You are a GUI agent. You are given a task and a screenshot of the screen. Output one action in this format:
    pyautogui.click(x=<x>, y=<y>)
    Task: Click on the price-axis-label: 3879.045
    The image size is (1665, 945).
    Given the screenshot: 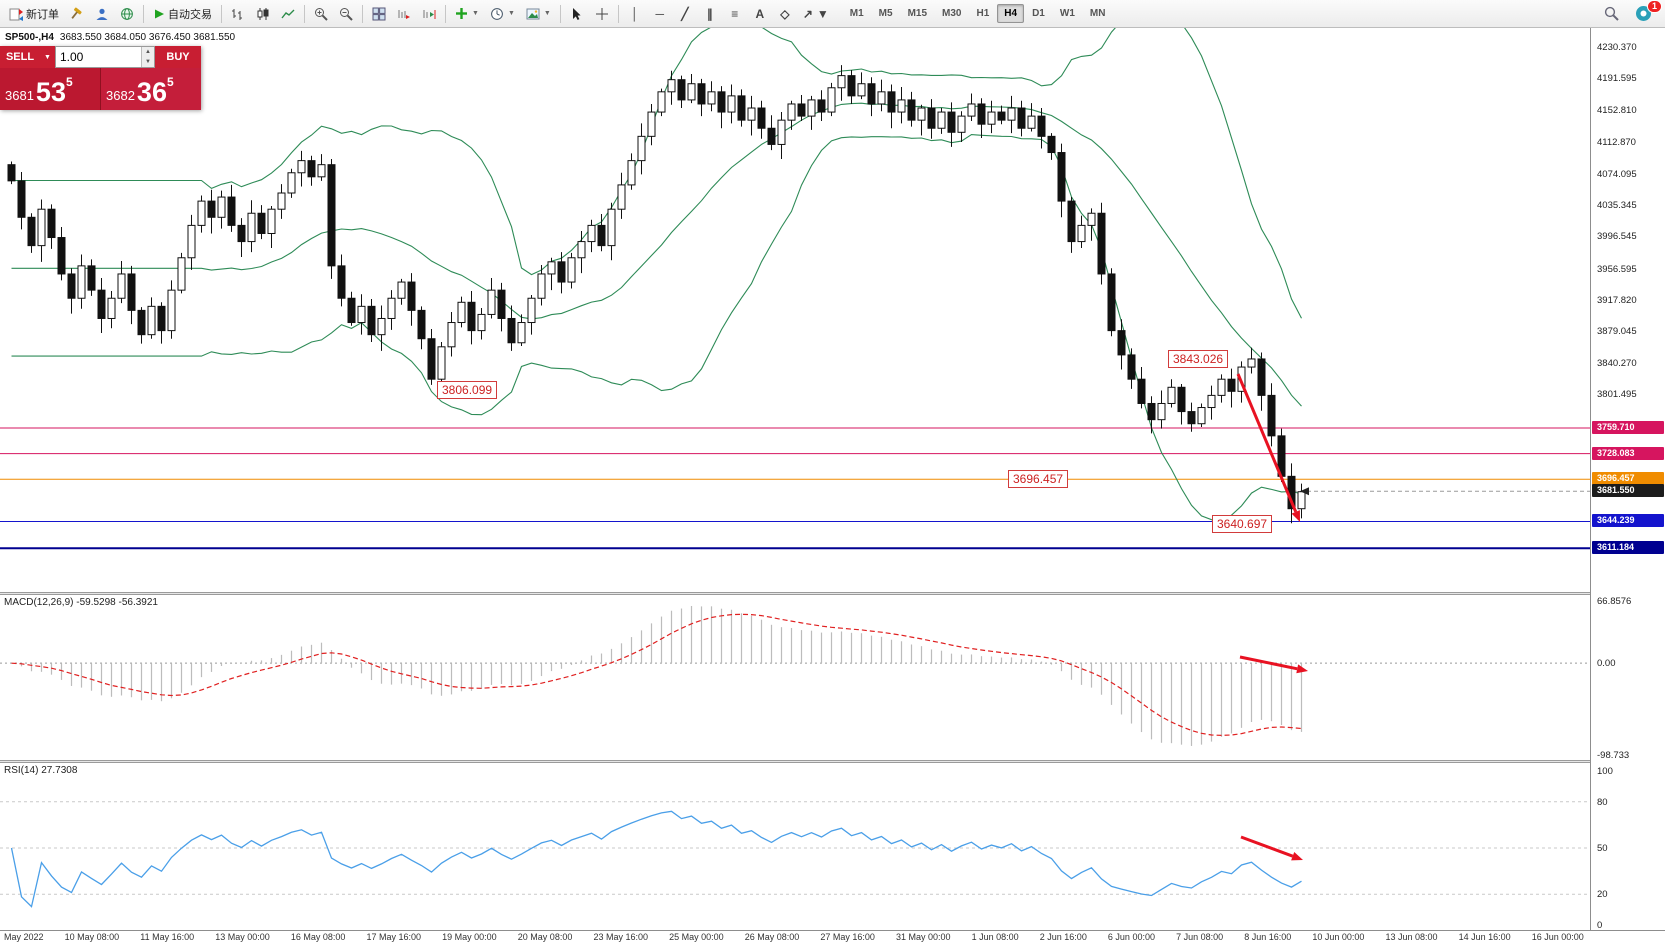 What is the action you would take?
    pyautogui.click(x=1617, y=332)
    